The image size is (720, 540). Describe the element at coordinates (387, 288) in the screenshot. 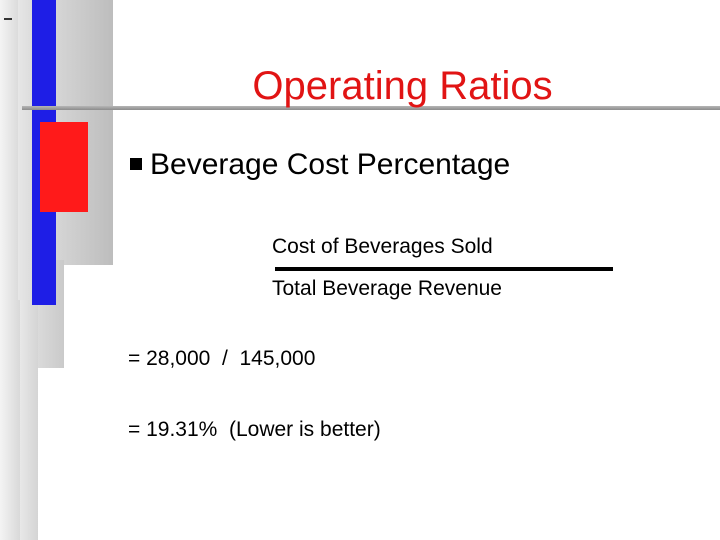

I see `formula-denominator: Total Beverage Revenue` at that location.